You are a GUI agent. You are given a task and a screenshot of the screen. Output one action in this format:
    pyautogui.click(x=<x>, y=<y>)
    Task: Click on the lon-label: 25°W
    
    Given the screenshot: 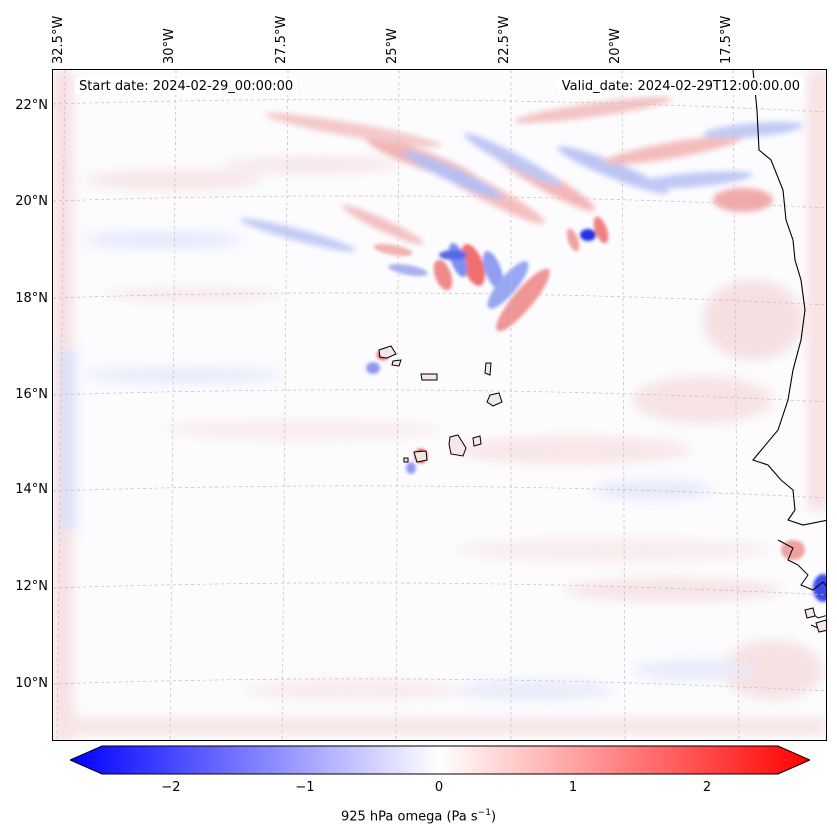 What is the action you would take?
    pyautogui.click(x=392, y=46)
    